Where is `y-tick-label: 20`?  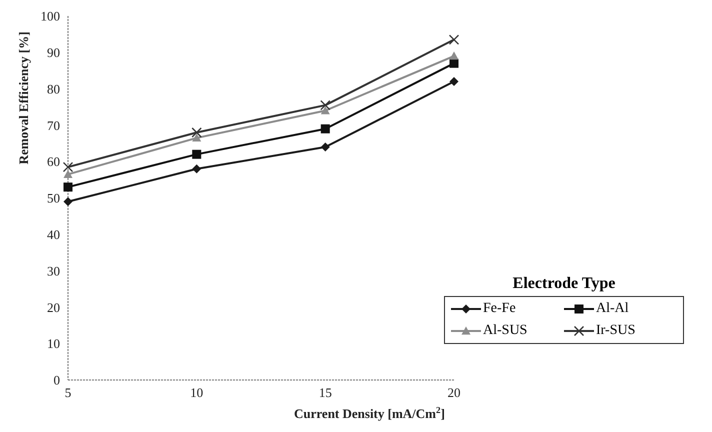
y-tick-label: 20 is located at coordinates (53, 307).